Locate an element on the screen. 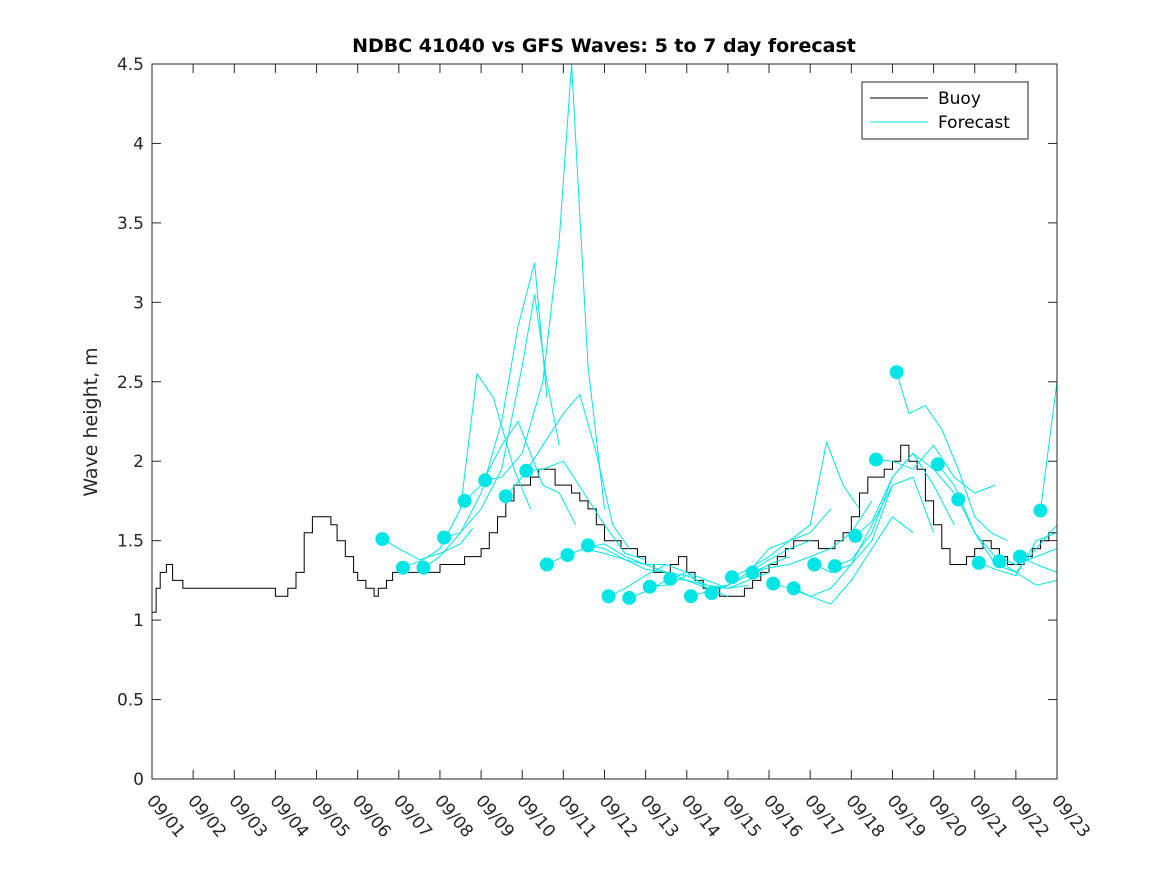  y-tick-label: 1.5 is located at coordinates (130, 542).